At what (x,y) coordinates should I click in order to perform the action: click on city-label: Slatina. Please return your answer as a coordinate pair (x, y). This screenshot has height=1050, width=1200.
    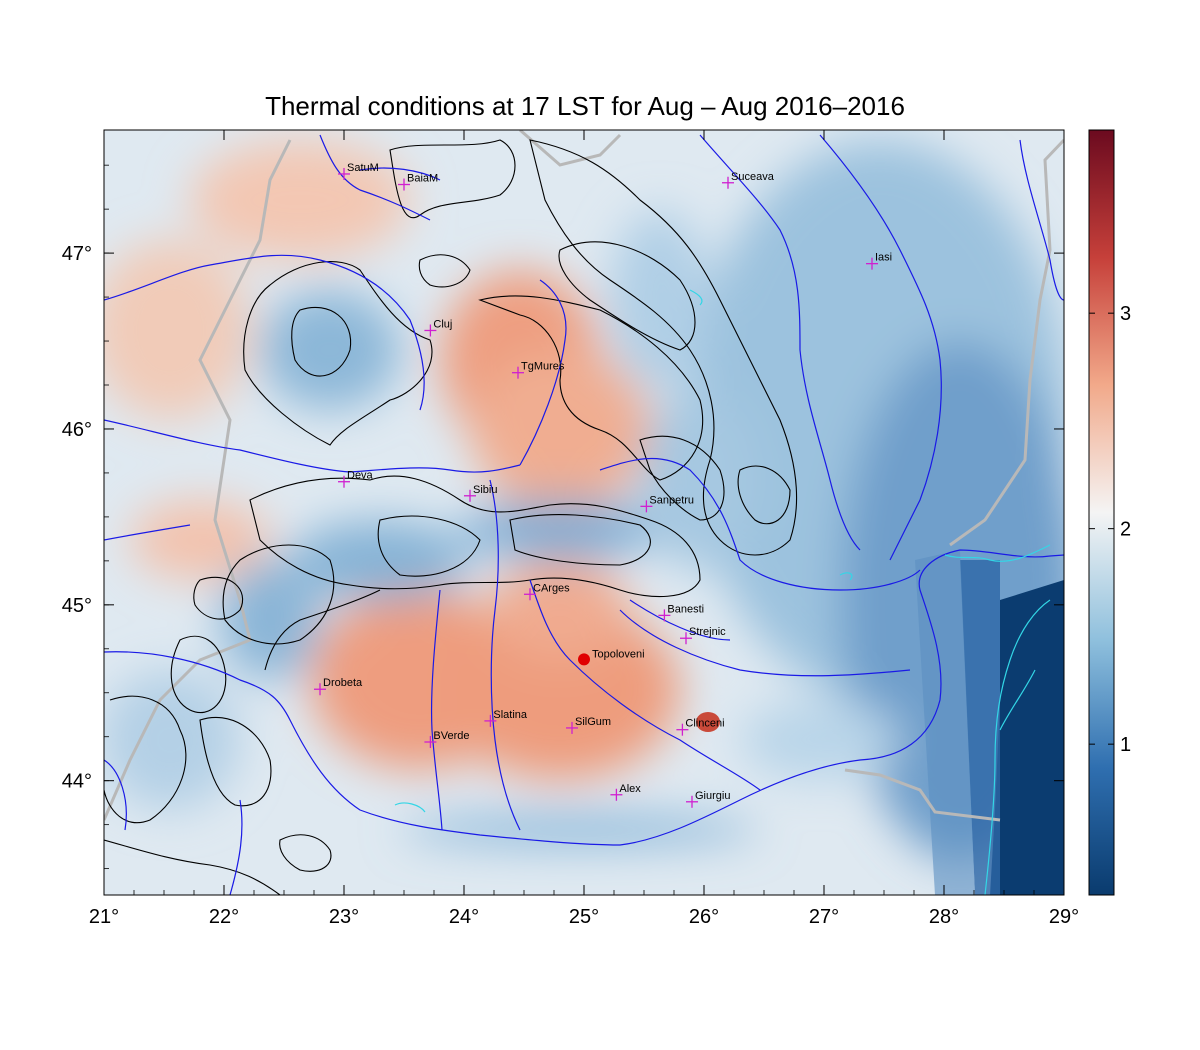
    Looking at the image, I should click on (510, 715).